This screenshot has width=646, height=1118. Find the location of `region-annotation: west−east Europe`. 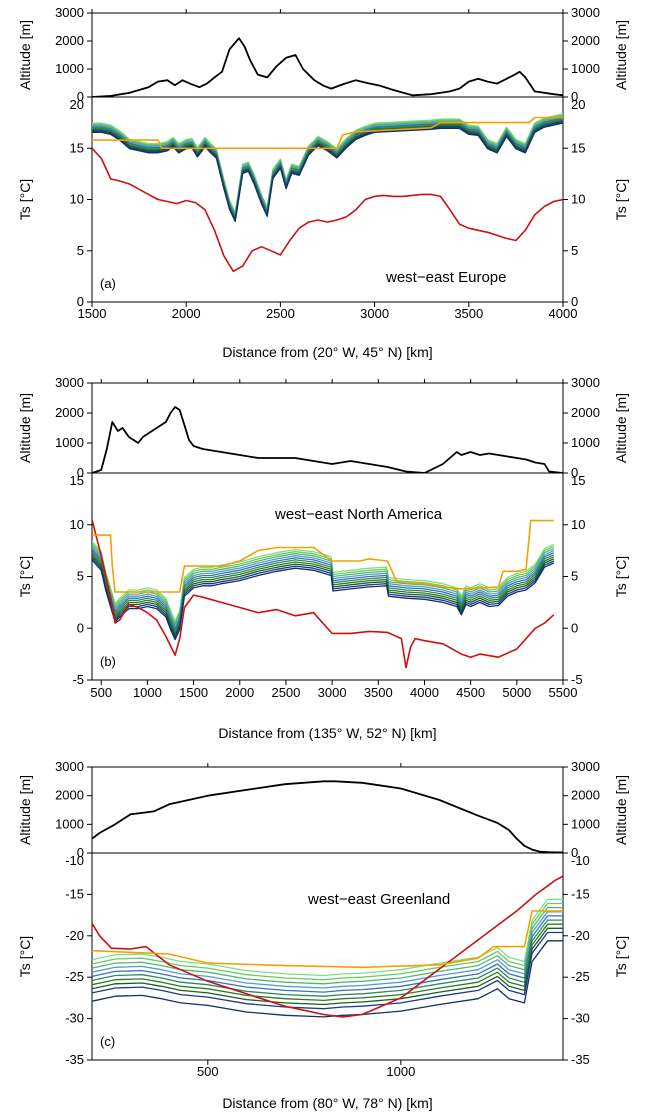

region-annotation: west−east Europe is located at coordinates (446, 277).